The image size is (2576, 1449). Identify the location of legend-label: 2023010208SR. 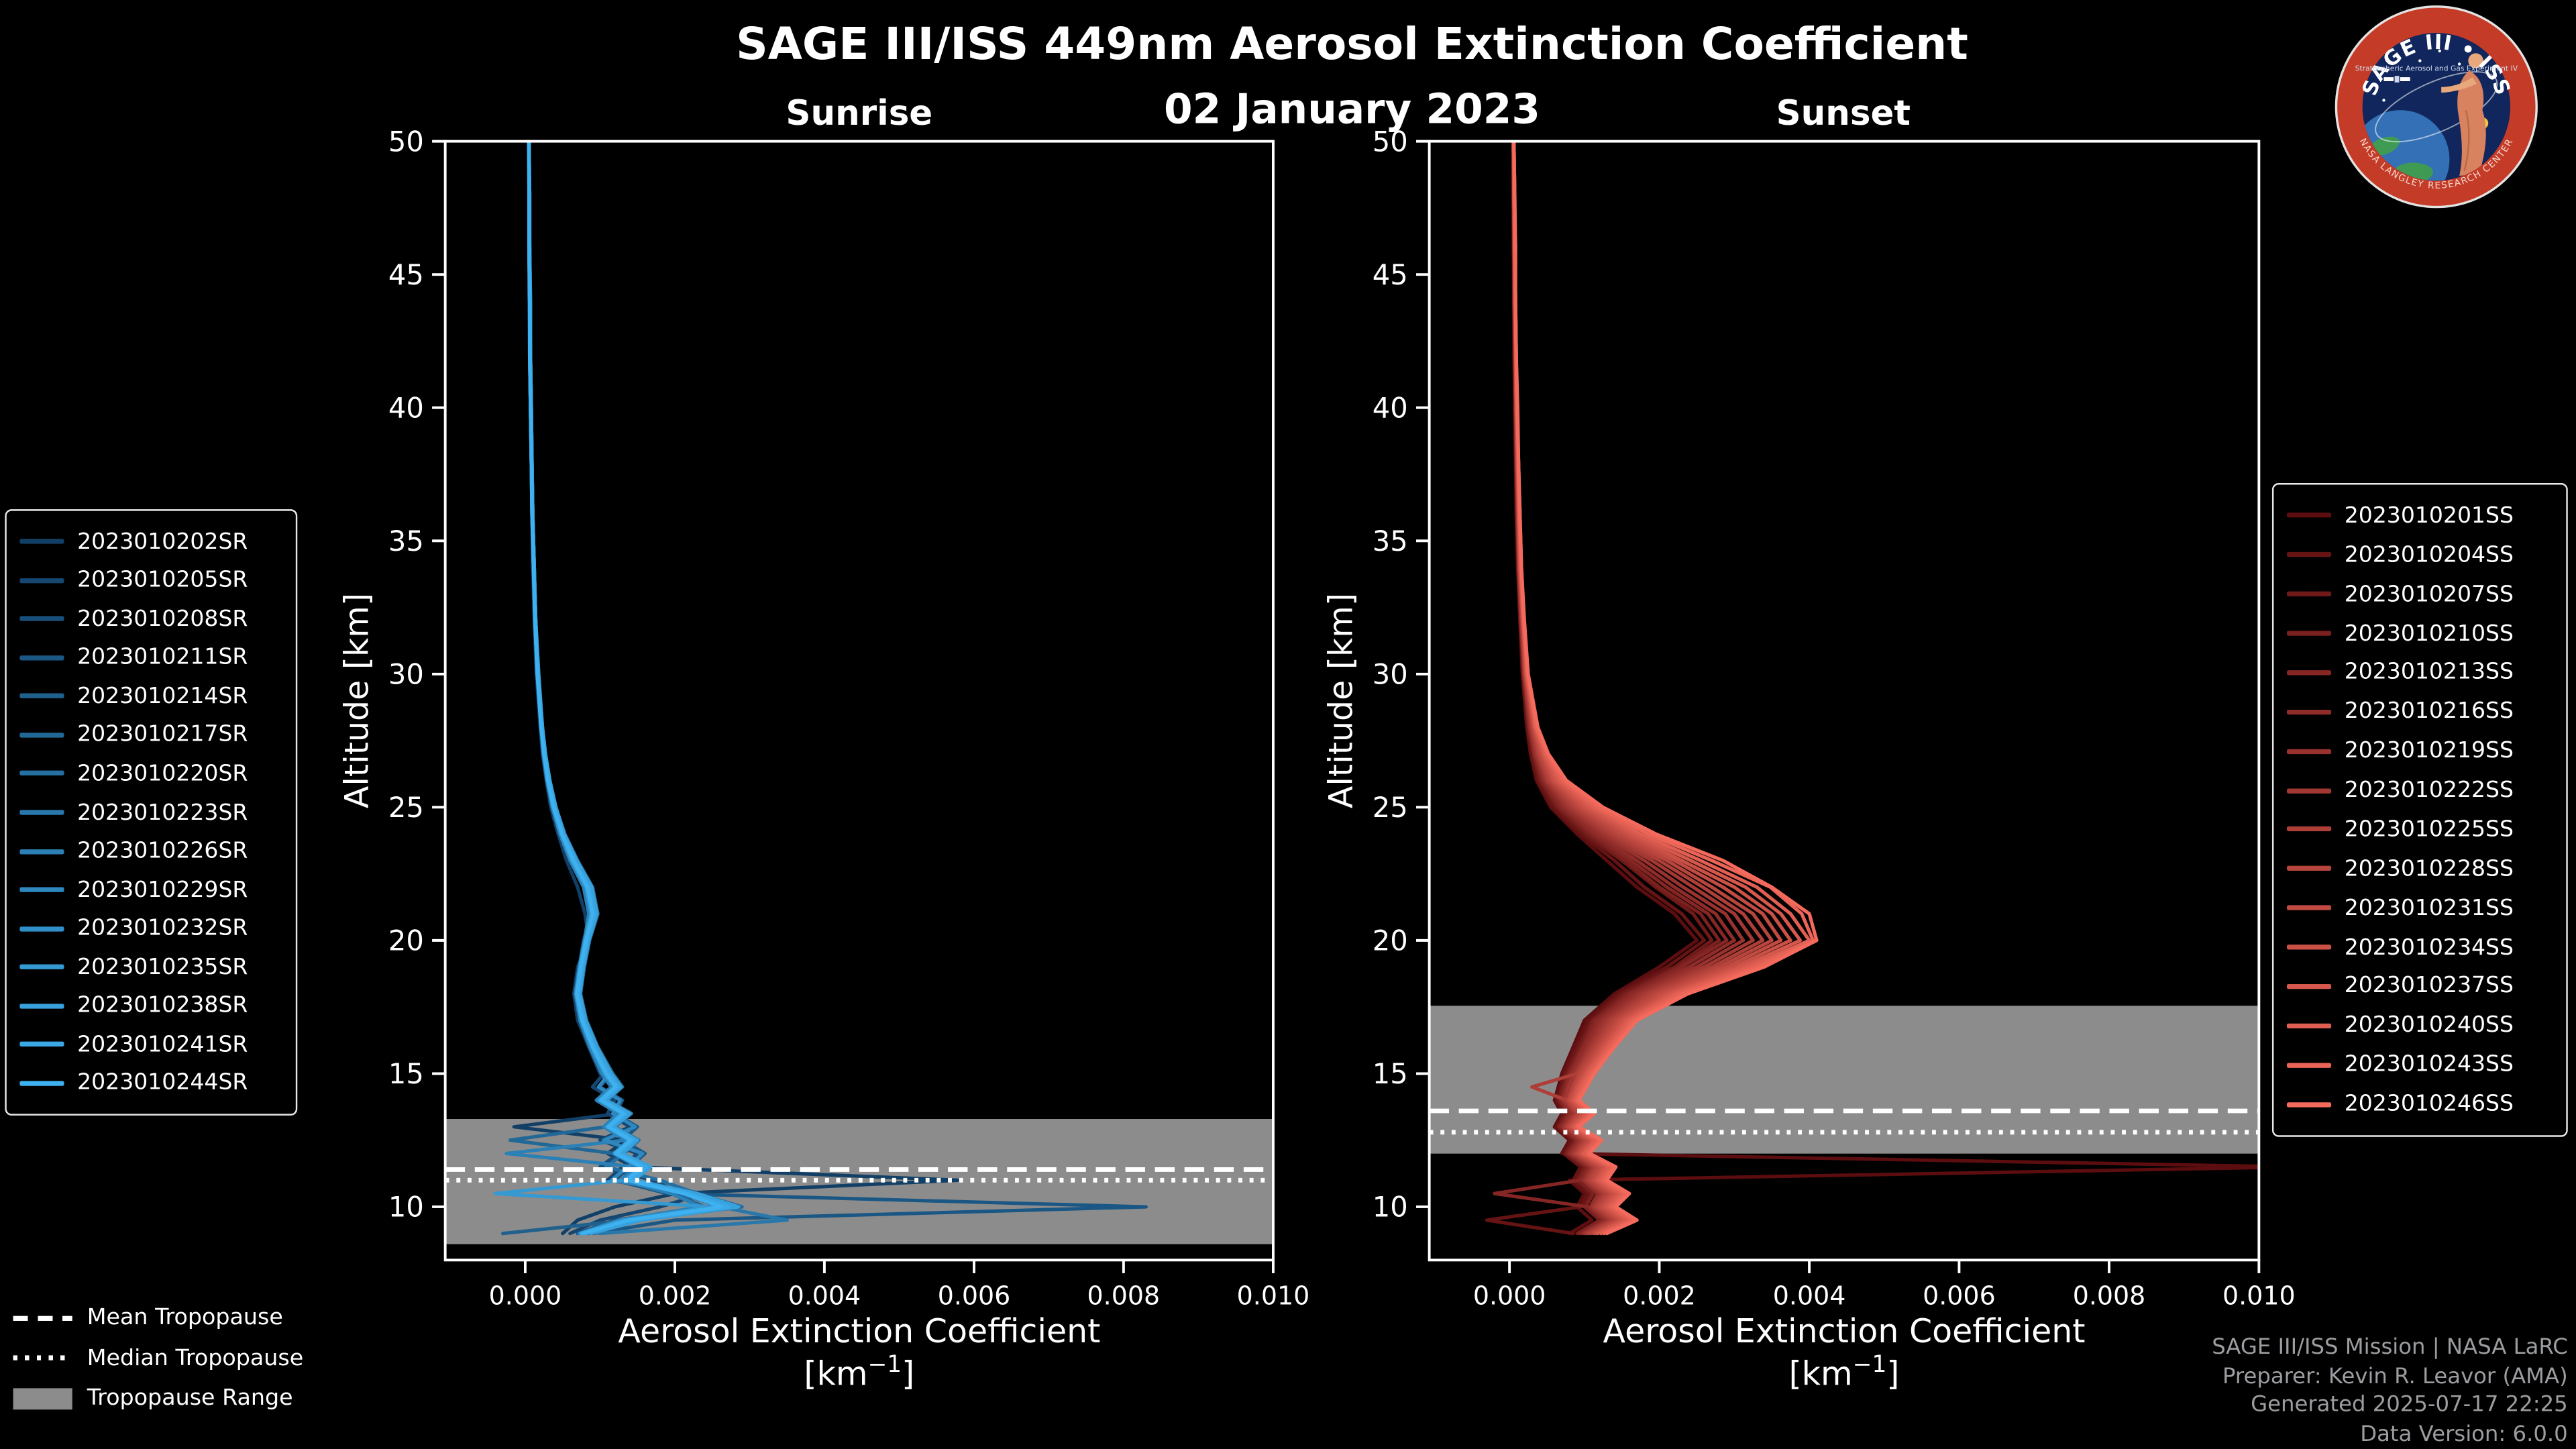
(162, 619).